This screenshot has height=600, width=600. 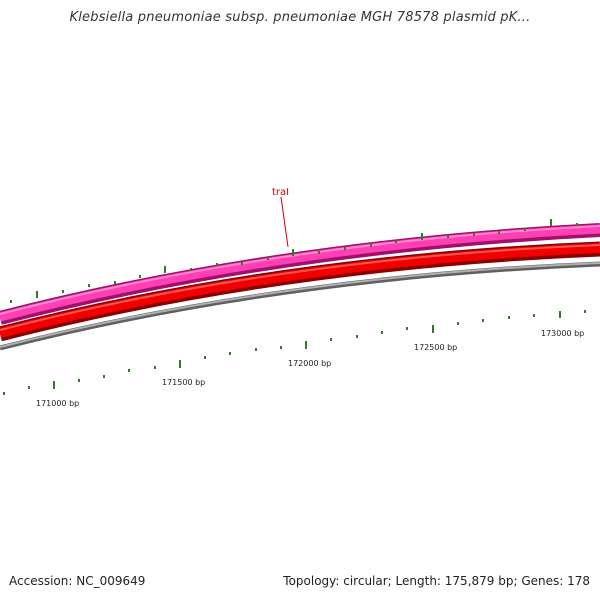 I want to click on outer-tick-marks, so click(x=294, y=261).